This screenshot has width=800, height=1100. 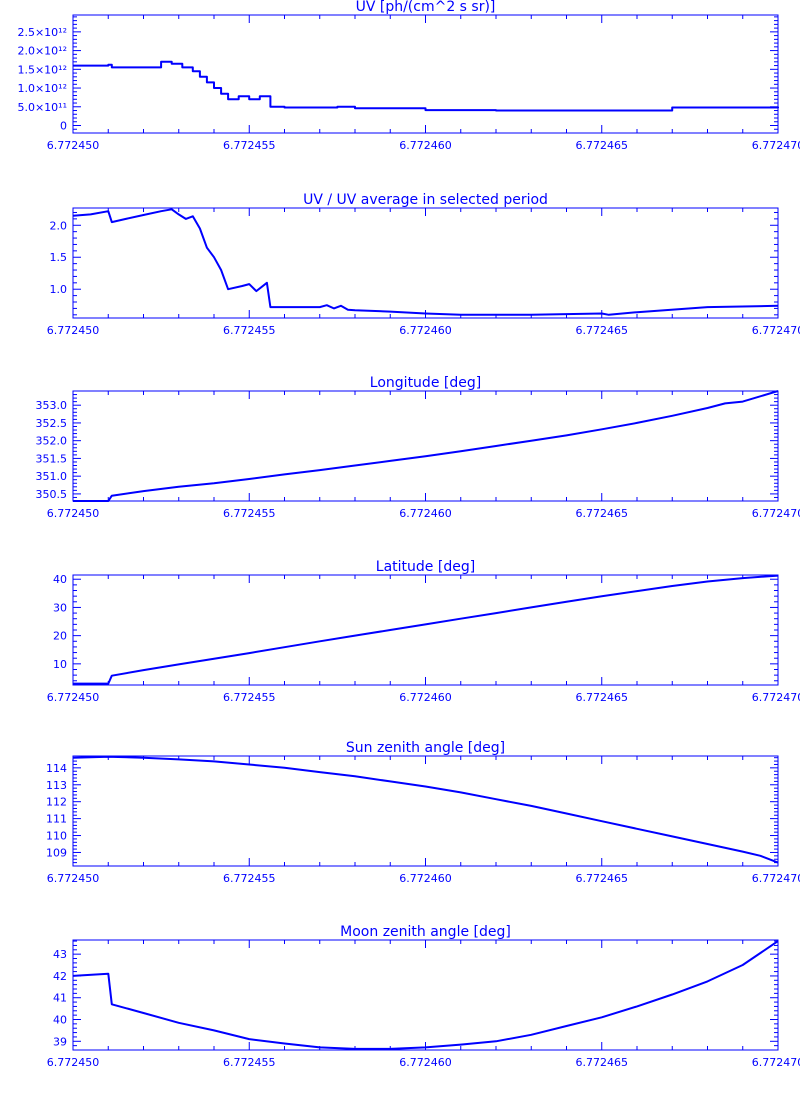 What do you see at coordinates (52, 441) in the screenshot?
I see `y-tick-label: 352.0` at bounding box center [52, 441].